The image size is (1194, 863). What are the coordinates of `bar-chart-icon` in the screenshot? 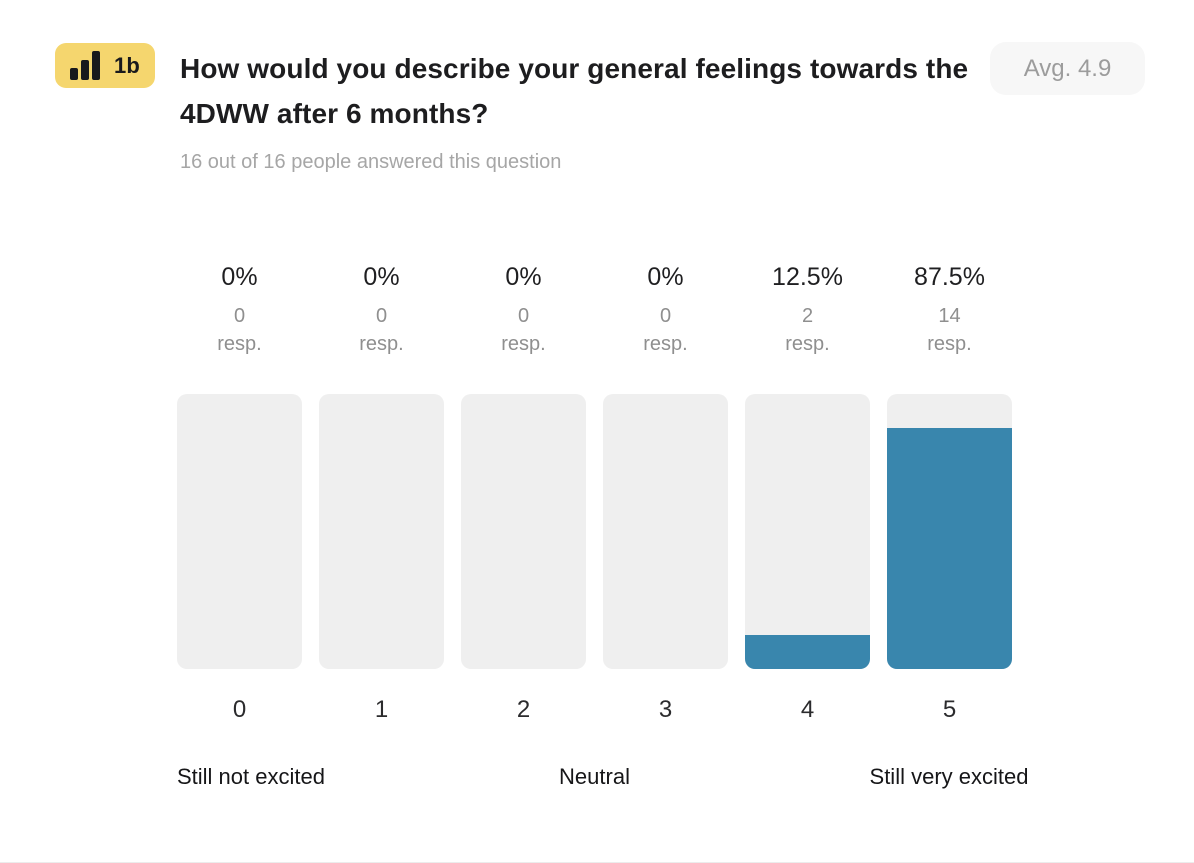 It's located at (86, 65).